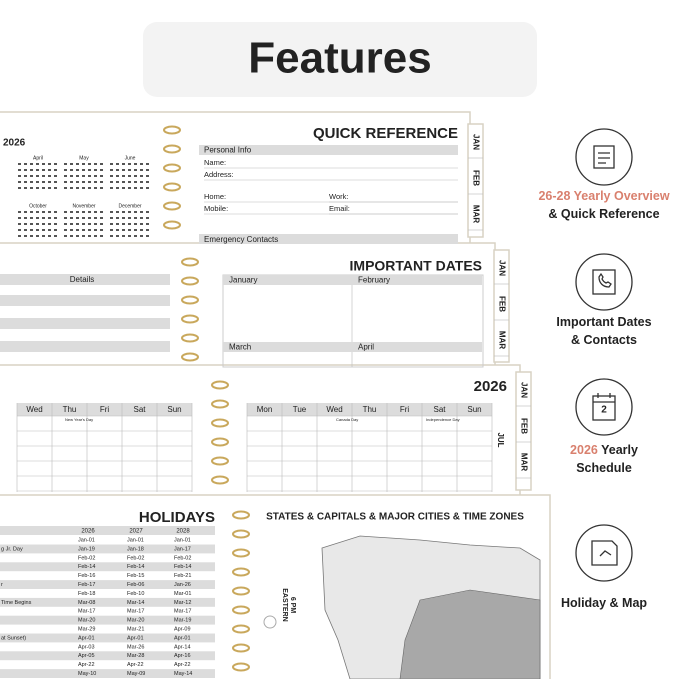  I want to click on icon-shape, so click(604, 553).